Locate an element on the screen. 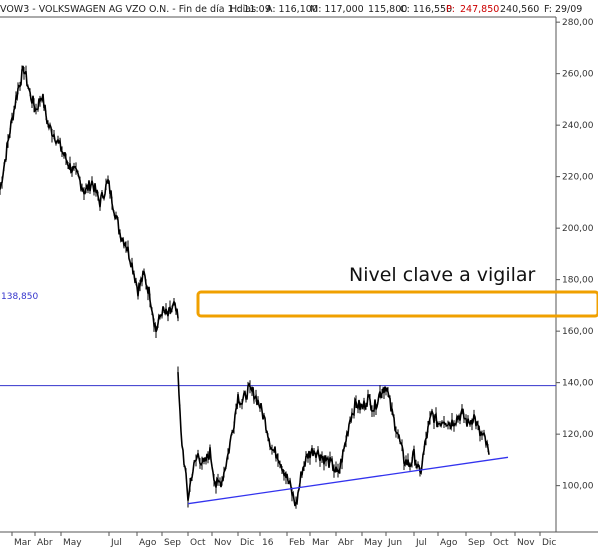 This screenshot has height=549, width=598. header-max: M: 117,000 is located at coordinates (337, 9).